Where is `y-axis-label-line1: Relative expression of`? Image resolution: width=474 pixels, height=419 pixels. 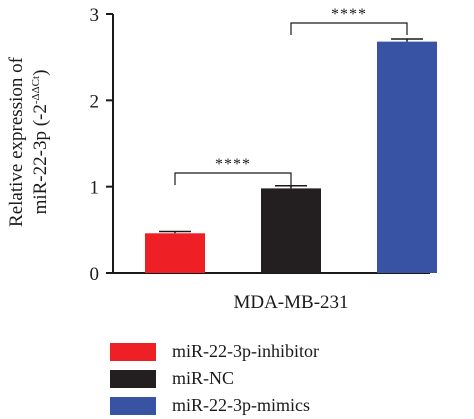 y-axis-label-line1: Relative expression of is located at coordinates (16, 141).